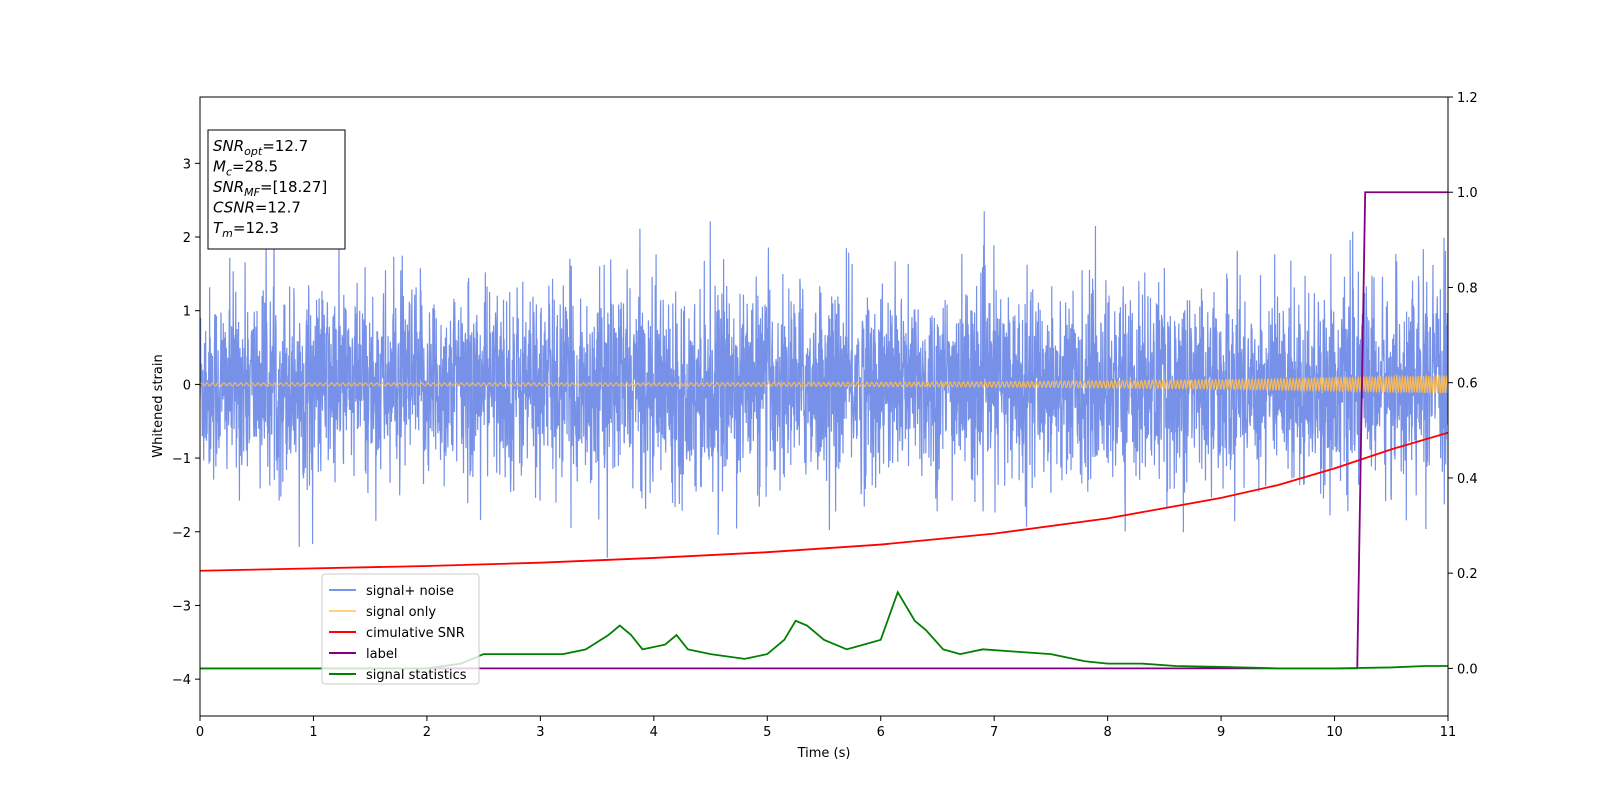 This screenshot has width=1600, height=800. I want to click on legend-frame, so click(400, 629).